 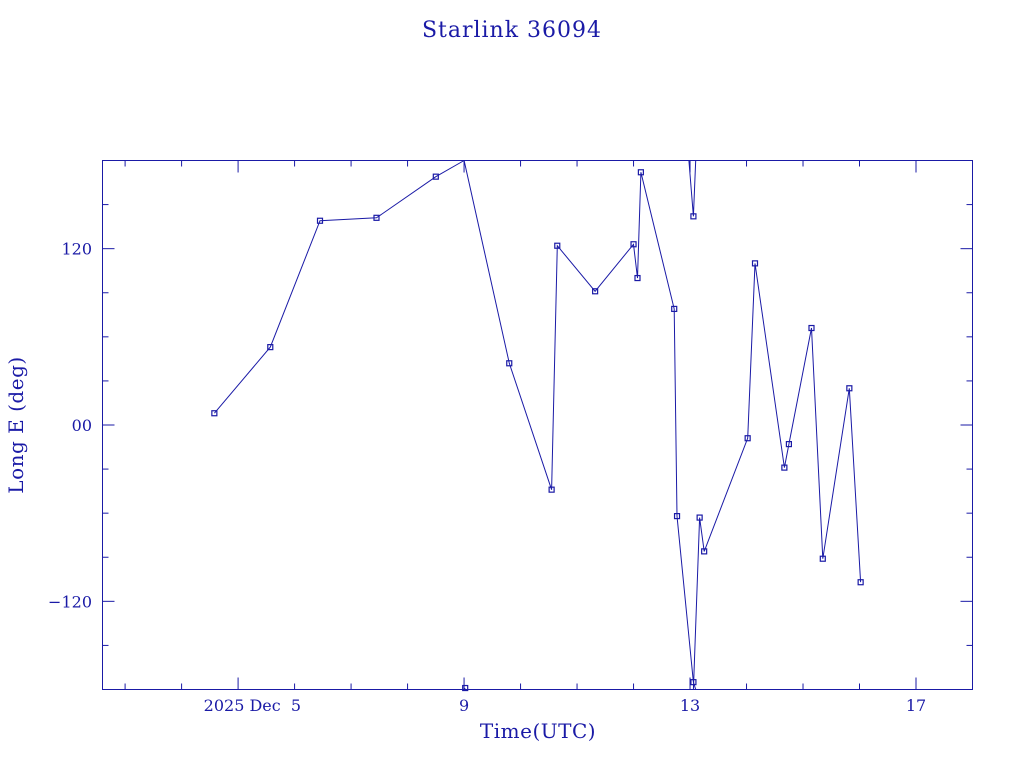 I want to click on y-tick-label: 120, so click(x=76, y=249).